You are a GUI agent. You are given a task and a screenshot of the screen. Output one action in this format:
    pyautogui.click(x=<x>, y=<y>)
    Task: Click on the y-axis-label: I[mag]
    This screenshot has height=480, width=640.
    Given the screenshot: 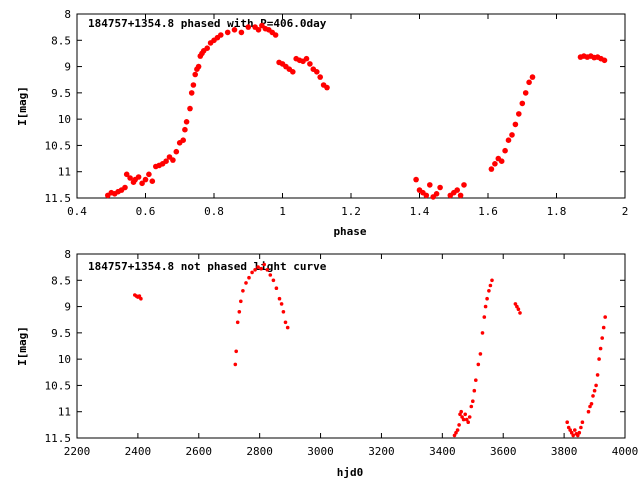 What is the action you would take?
    pyautogui.click(x=22, y=346)
    